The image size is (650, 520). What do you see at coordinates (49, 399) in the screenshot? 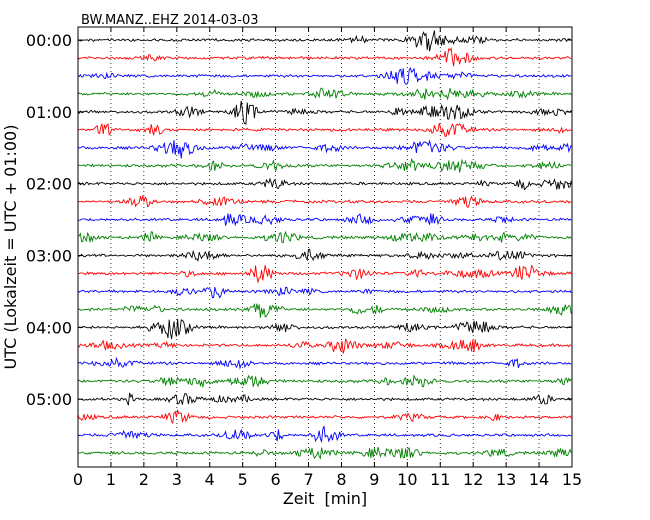
I see `y-tick-label: 05:00` at bounding box center [49, 399].